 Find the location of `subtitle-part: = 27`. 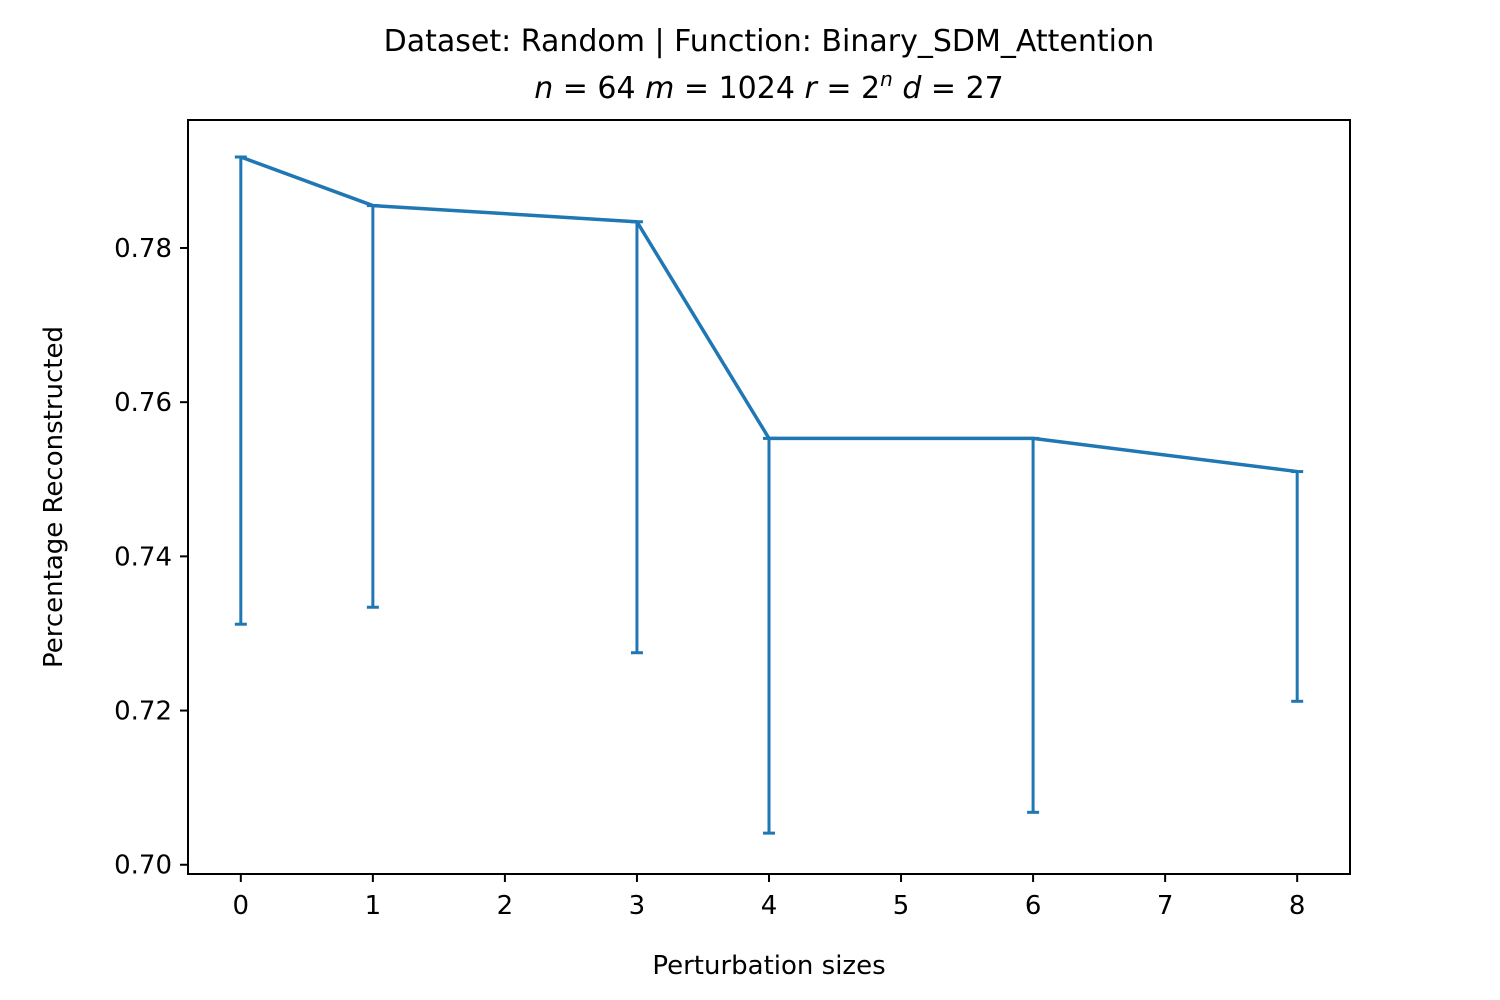

subtitle-part: = 27 is located at coordinates (962, 88).